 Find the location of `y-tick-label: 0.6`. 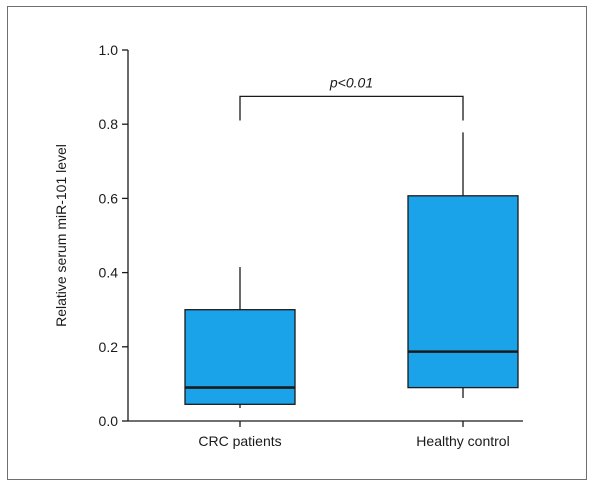

y-tick-label: 0.6 is located at coordinates (109, 198).